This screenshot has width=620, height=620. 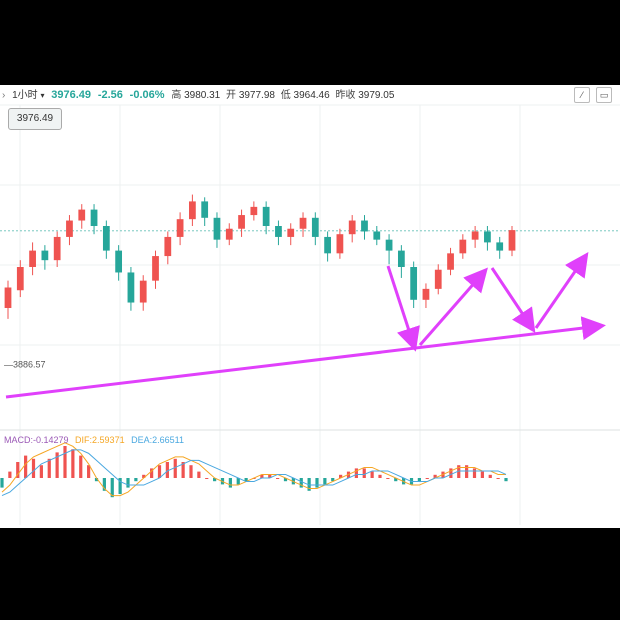 What do you see at coordinates (311, 95) in the screenshot?
I see `low-value: 3964.46` at bounding box center [311, 95].